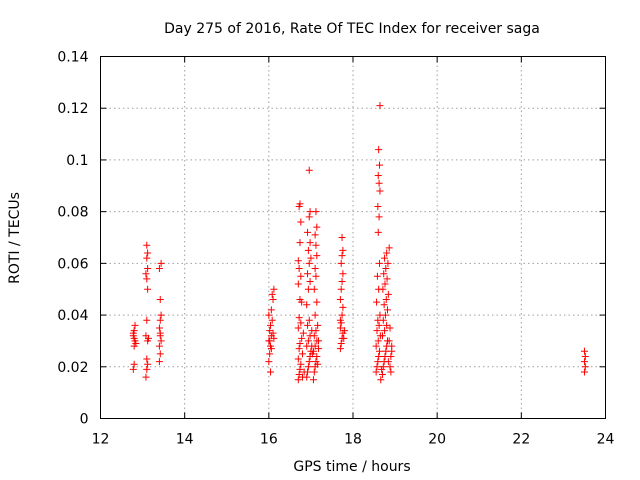  Describe the element at coordinates (606, 440) in the screenshot. I see `x-tick-label: 24` at that location.